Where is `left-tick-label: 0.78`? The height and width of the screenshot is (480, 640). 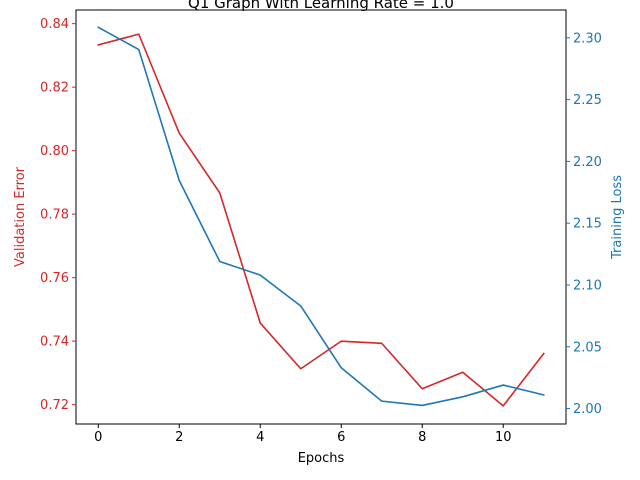
left-tick-label: 0.78 is located at coordinates (54, 215).